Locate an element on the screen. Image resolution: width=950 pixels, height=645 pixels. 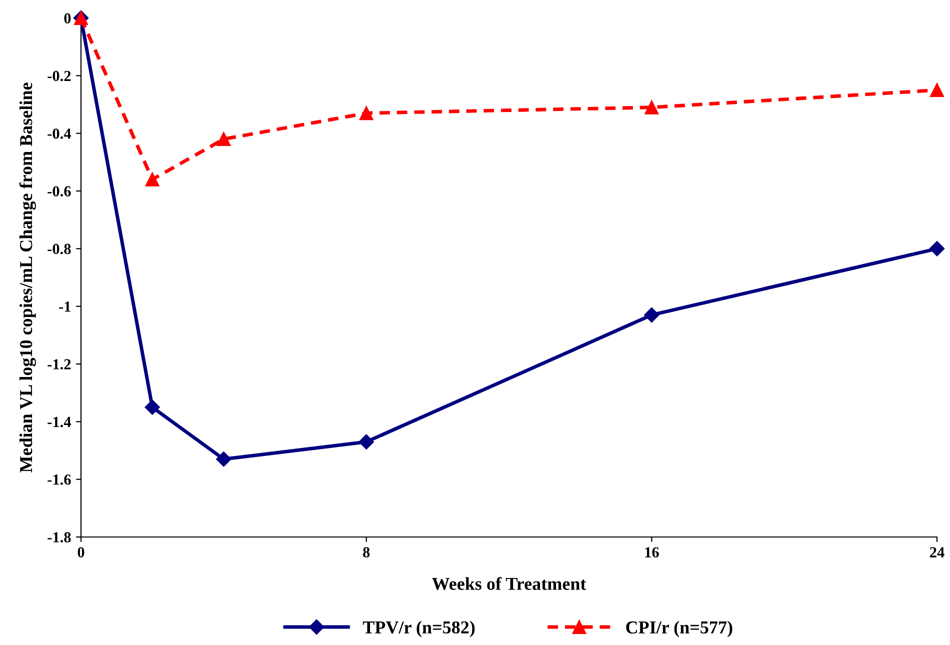
x-tick-label: 24 is located at coordinates (937, 552).